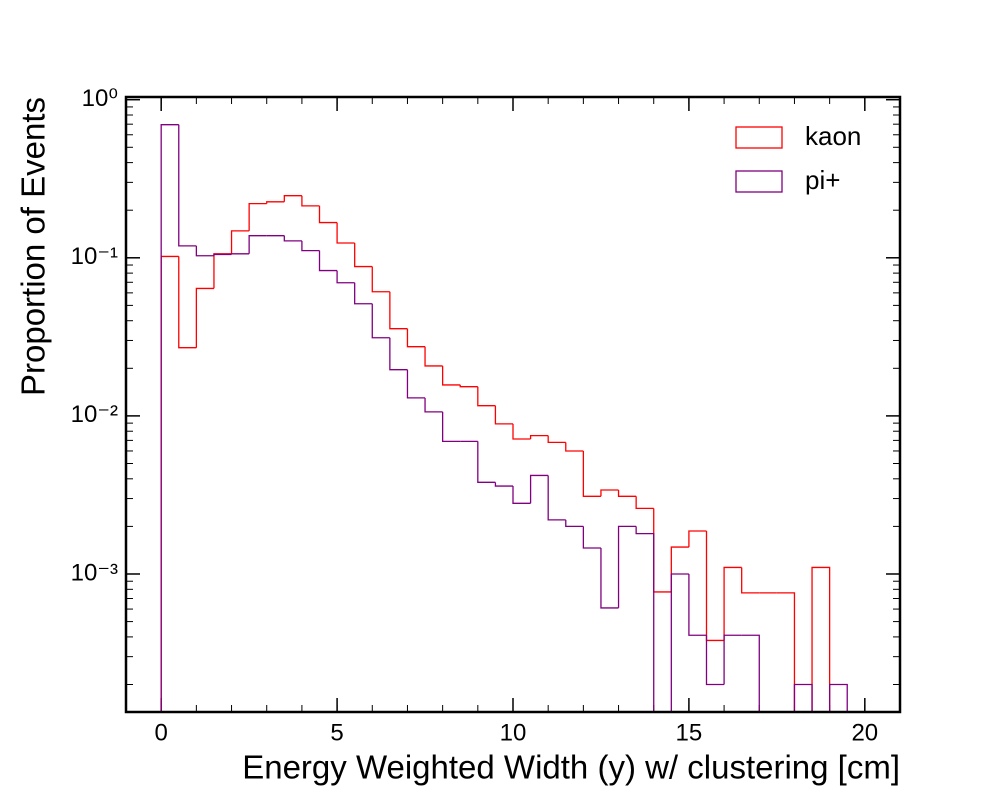  Describe the element at coordinates (33, 246) in the screenshot. I see `y-axis-label: Proportion of Events` at that location.